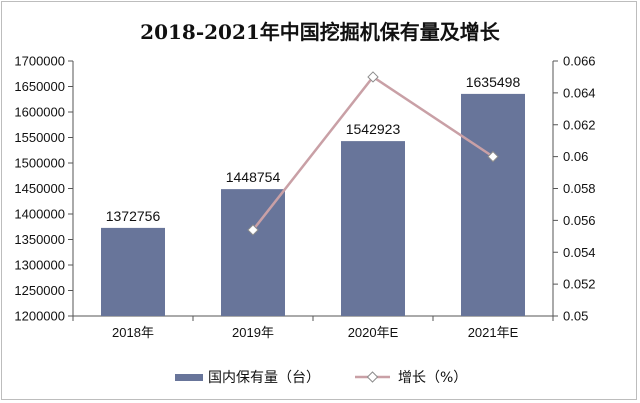 This screenshot has height=403, width=640. What do you see at coordinates (493, 82) in the screenshot?
I see `bar-data-label: 1635498` at bounding box center [493, 82].